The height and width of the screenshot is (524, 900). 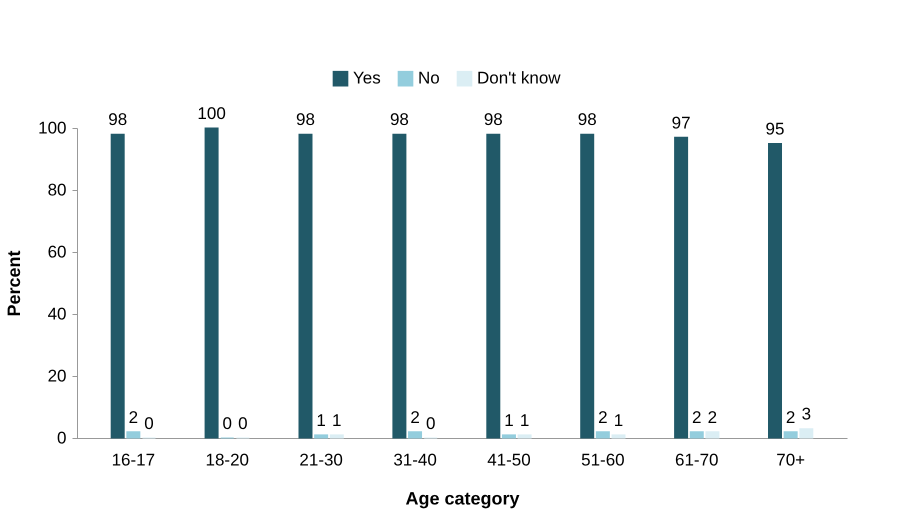 I want to click on x-tick-label: 16-17, so click(x=134, y=460).